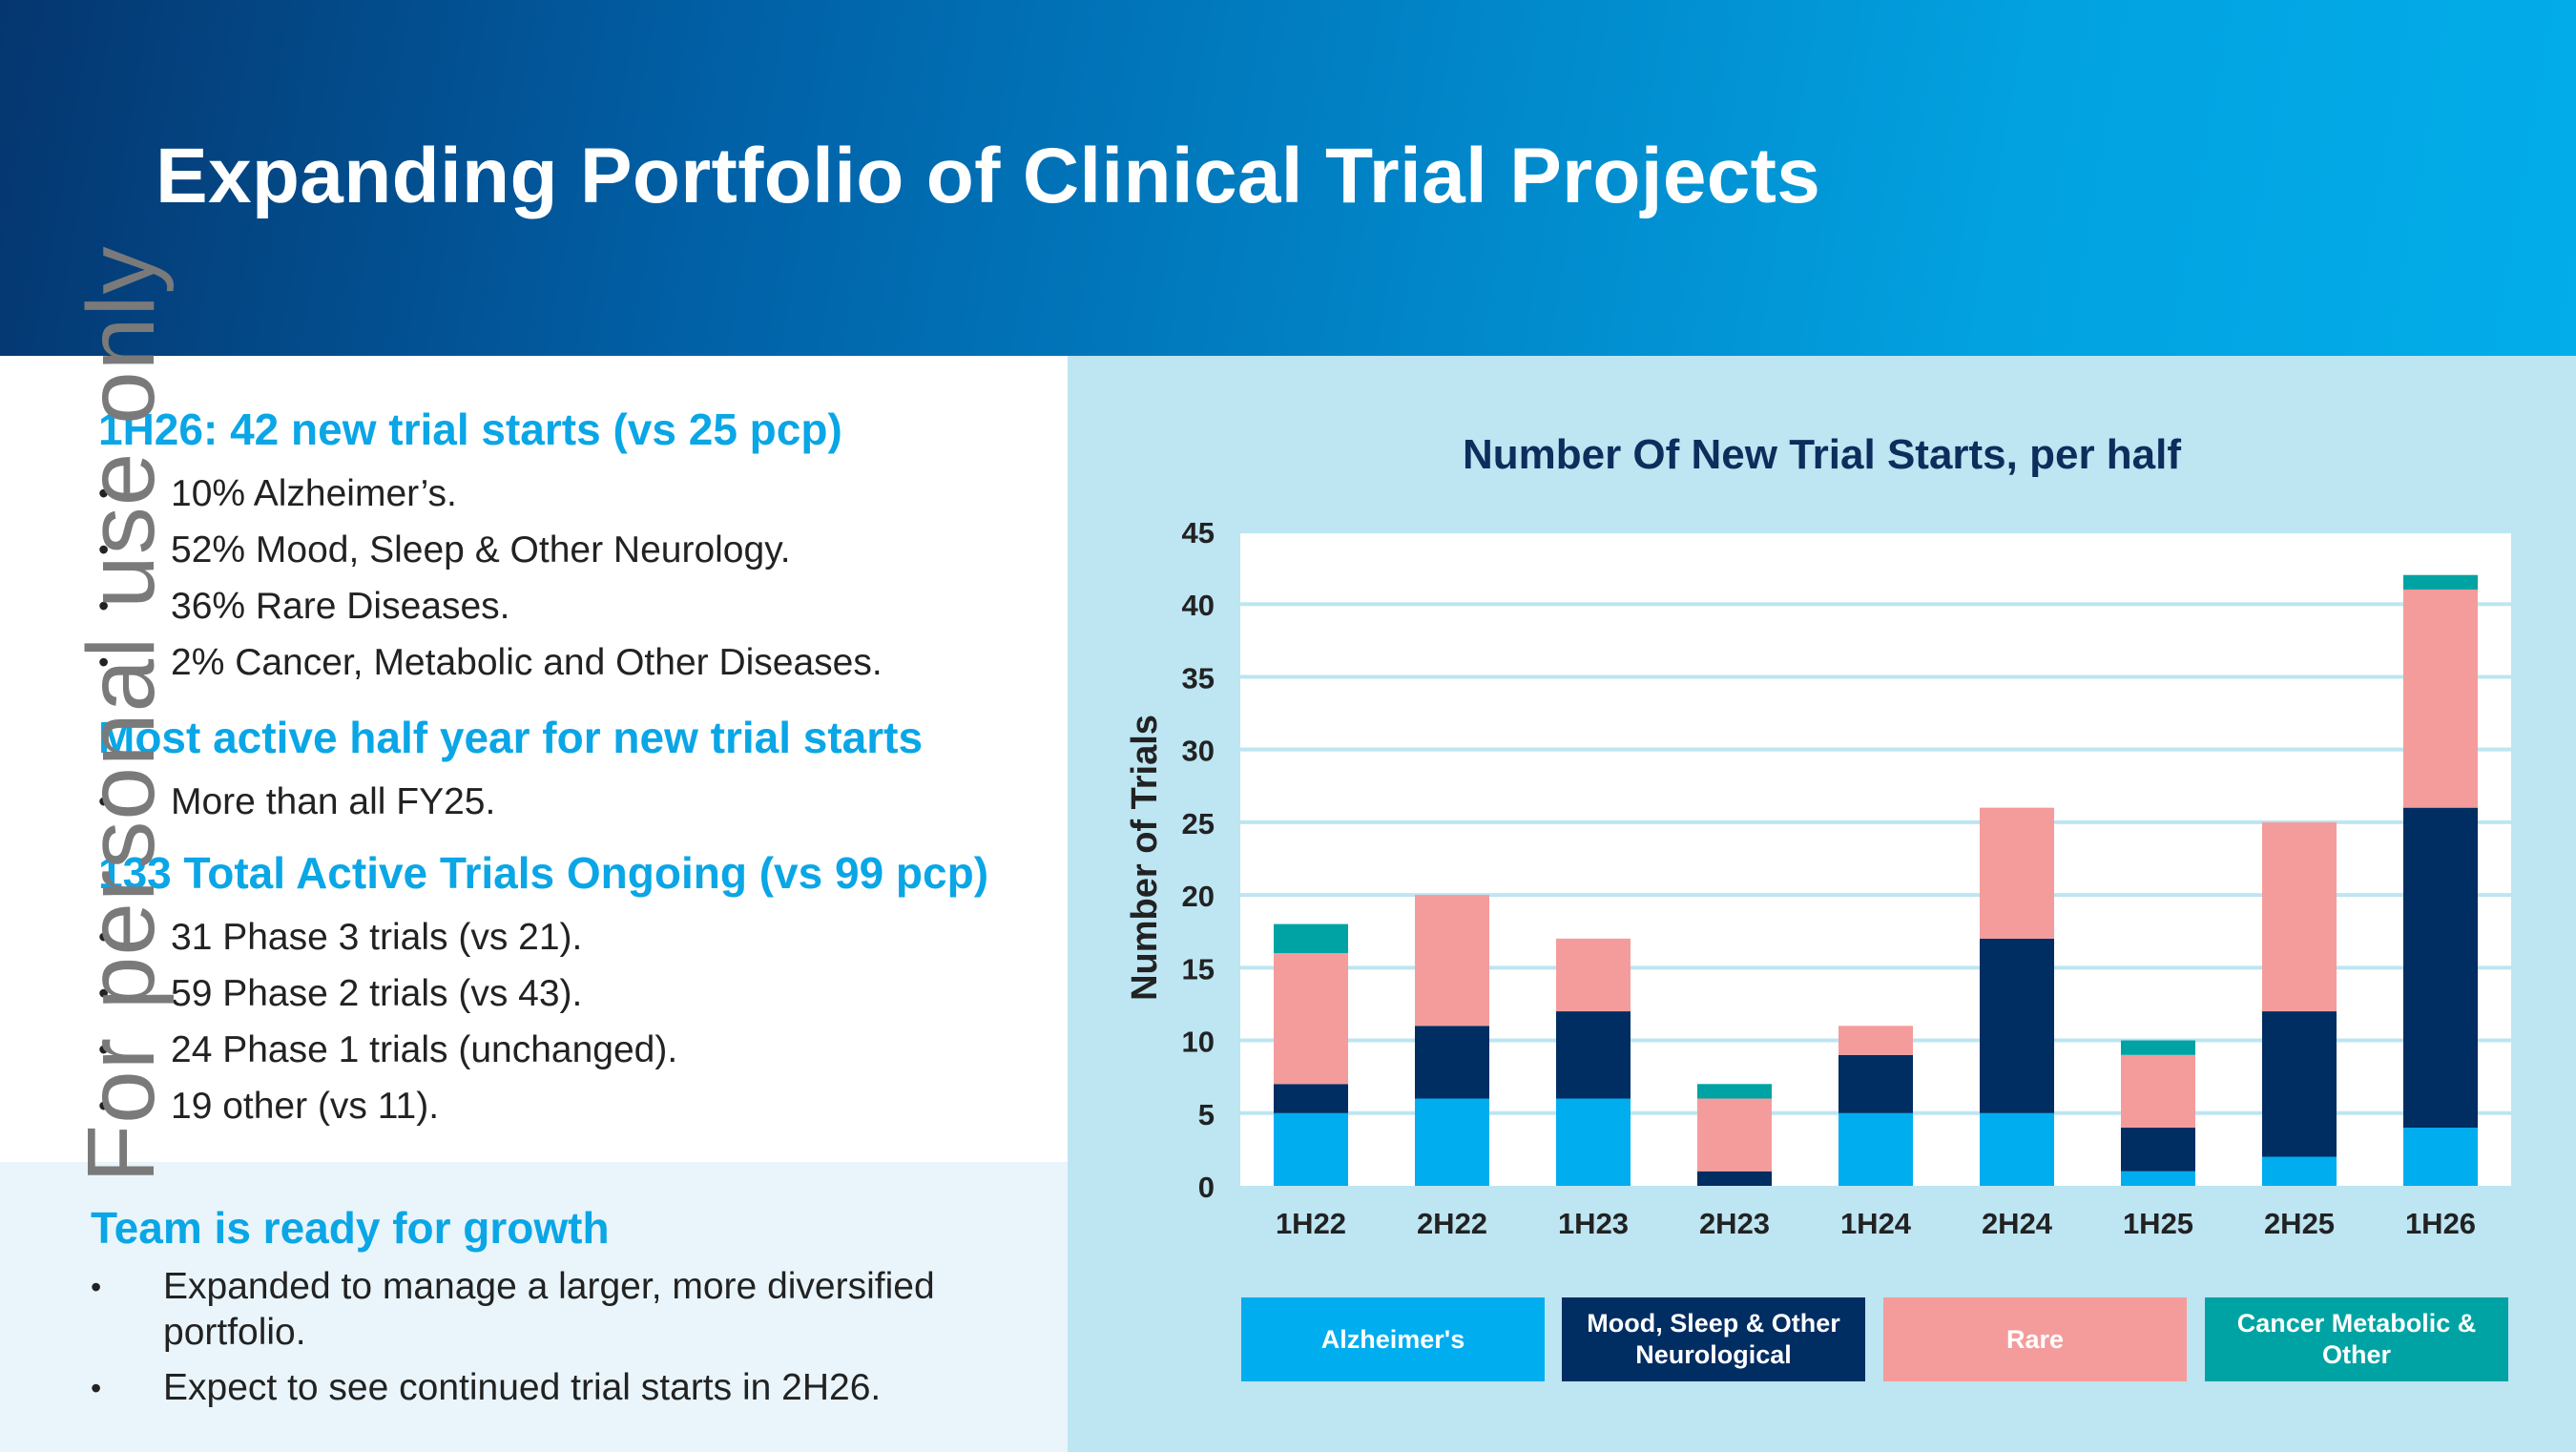 This screenshot has height=1452, width=2576. What do you see at coordinates (2299, 1223) in the screenshot?
I see `x-tick-label: 2H25` at bounding box center [2299, 1223].